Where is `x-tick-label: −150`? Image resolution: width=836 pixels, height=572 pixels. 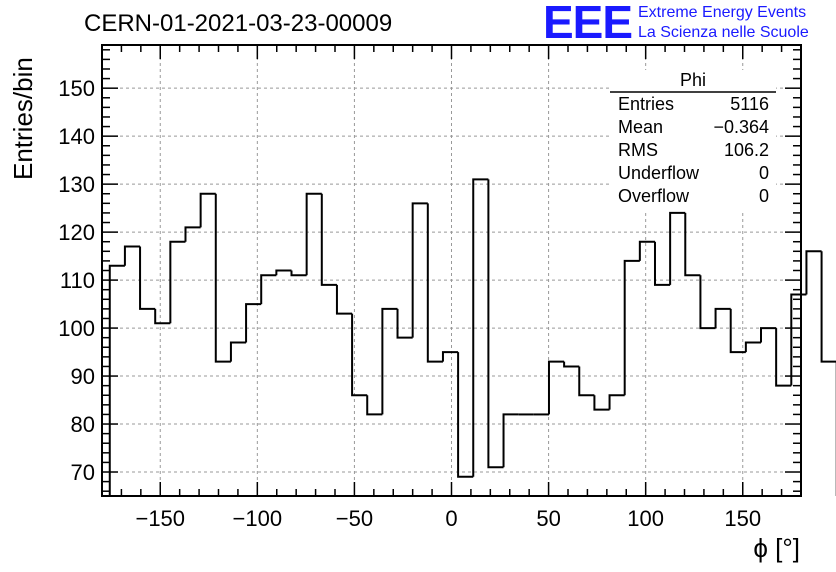
x-tick-label: −150 is located at coordinates (160, 518).